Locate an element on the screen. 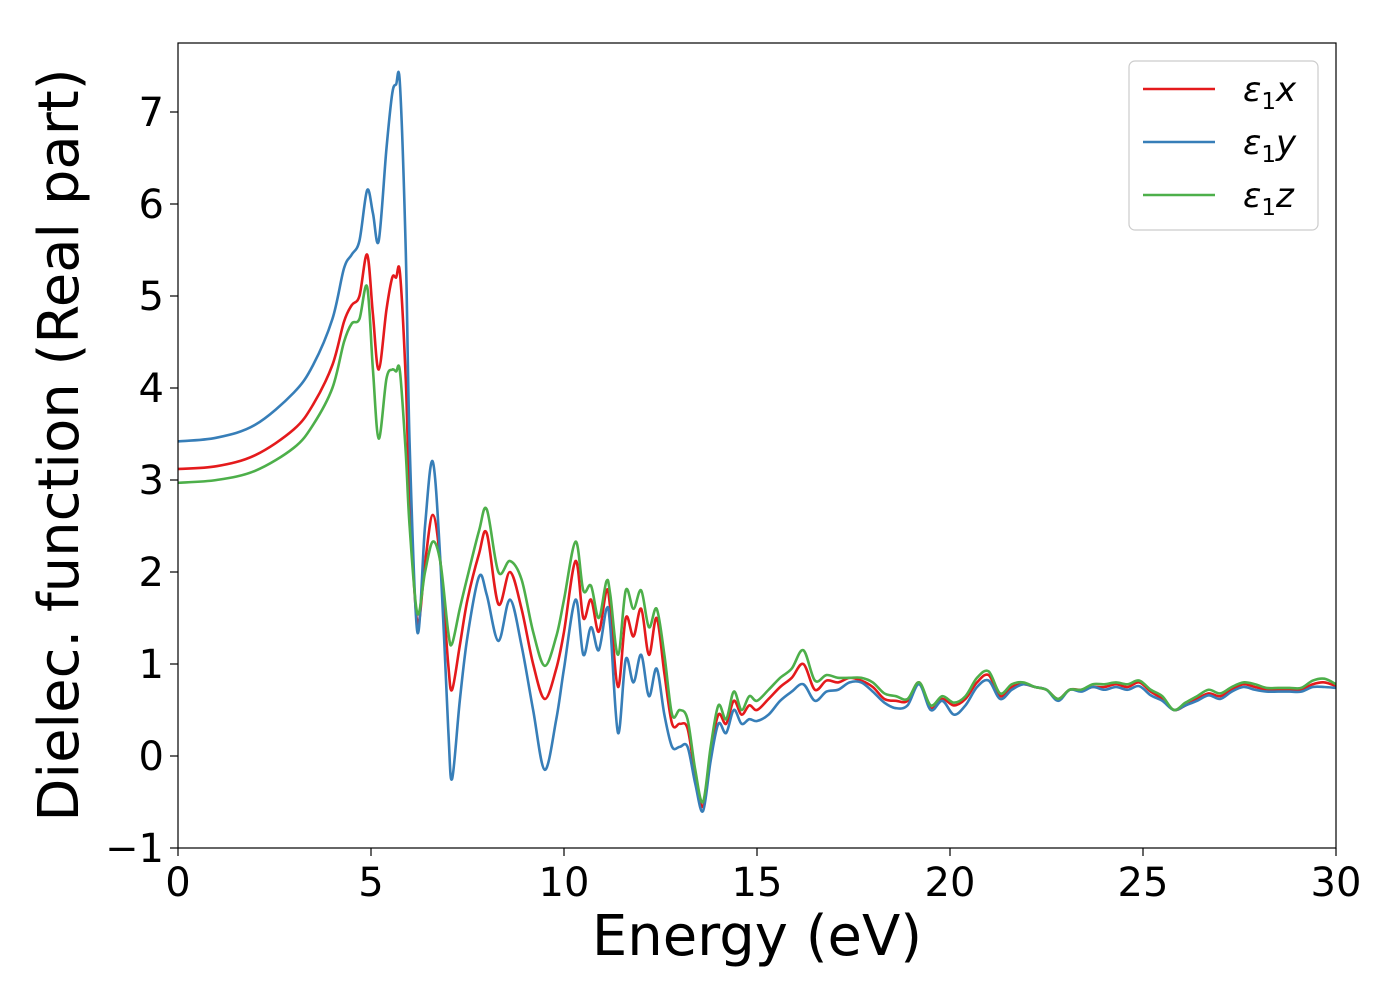  legend-label-y: ε1y is located at coordinates (1270, 145).